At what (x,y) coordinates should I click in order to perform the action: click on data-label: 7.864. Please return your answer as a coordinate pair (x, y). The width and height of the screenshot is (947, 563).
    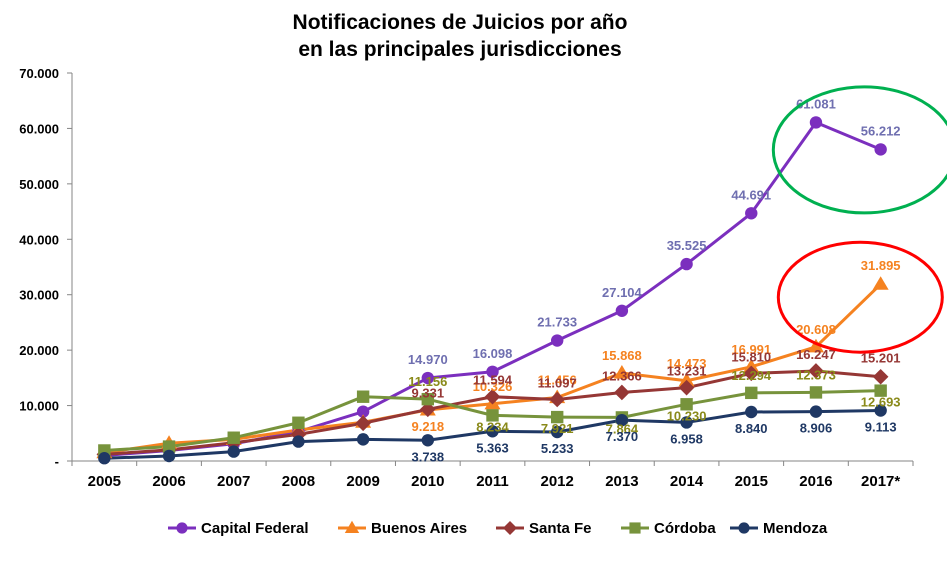
    Looking at the image, I should click on (622, 428).